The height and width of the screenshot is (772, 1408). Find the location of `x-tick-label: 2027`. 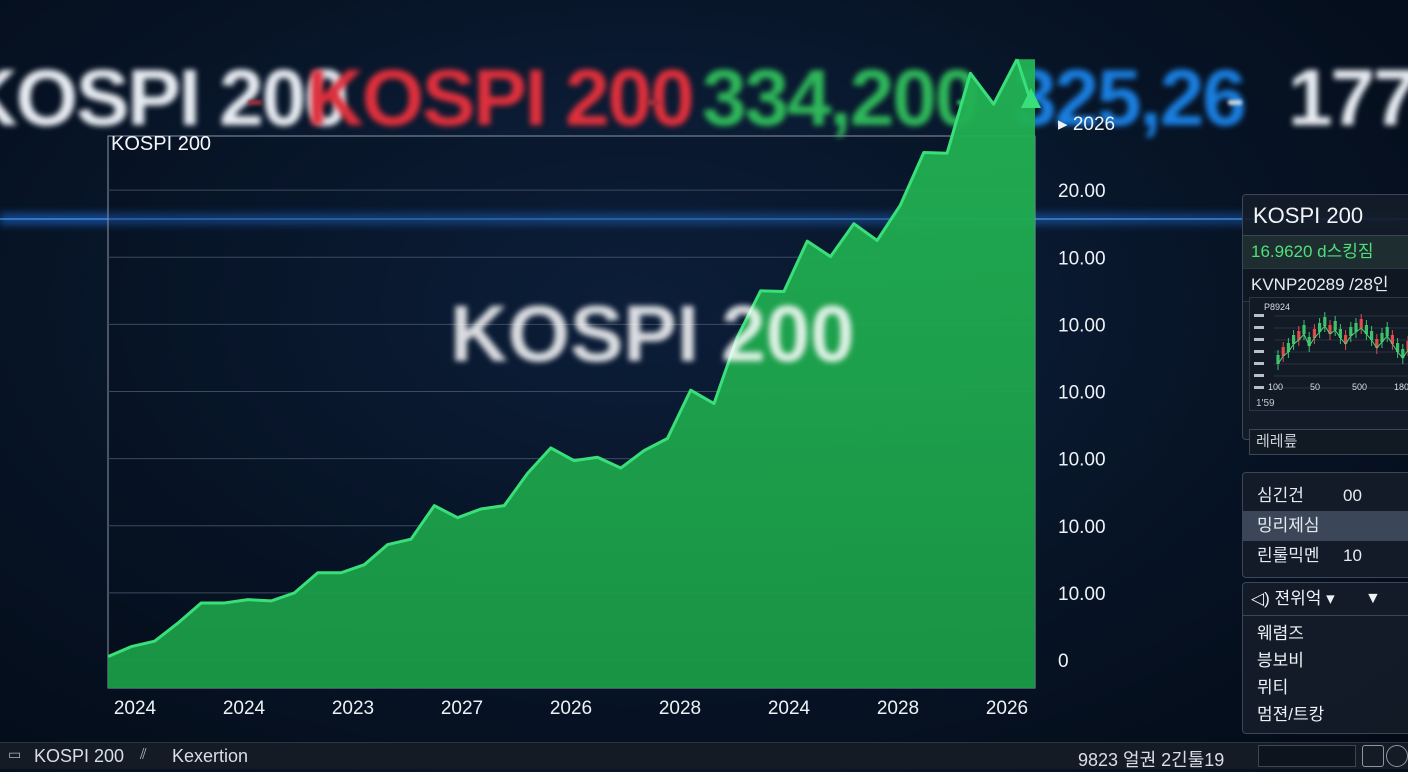

x-tick-label: 2027 is located at coordinates (462, 708).